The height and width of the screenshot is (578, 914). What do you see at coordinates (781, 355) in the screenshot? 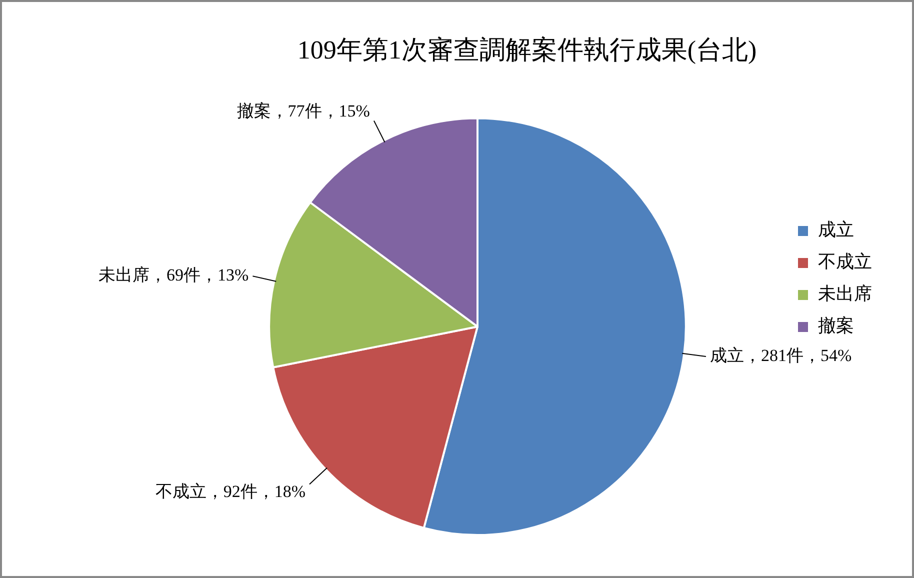
I see `data-label: 成立，281件，54%` at bounding box center [781, 355].